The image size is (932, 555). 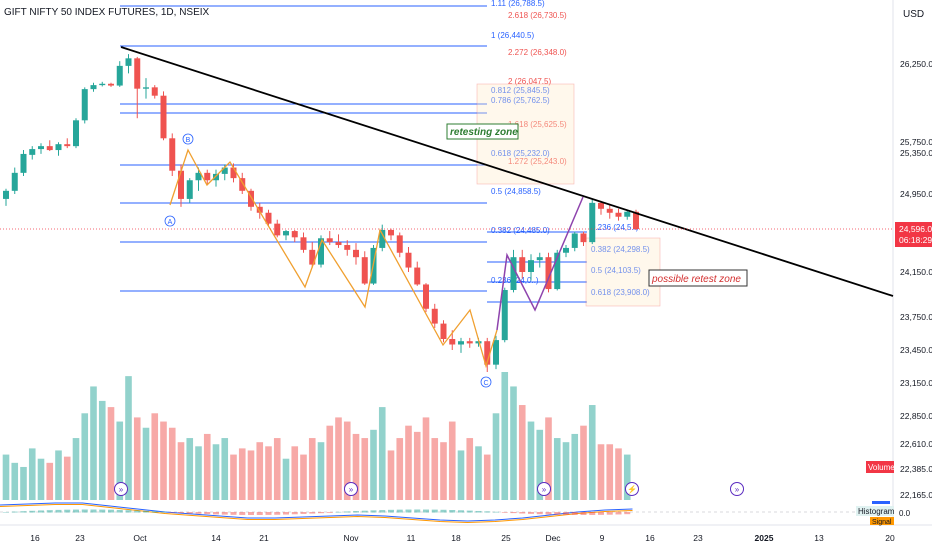 I want to click on wave-label: C, so click(x=485, y=383).